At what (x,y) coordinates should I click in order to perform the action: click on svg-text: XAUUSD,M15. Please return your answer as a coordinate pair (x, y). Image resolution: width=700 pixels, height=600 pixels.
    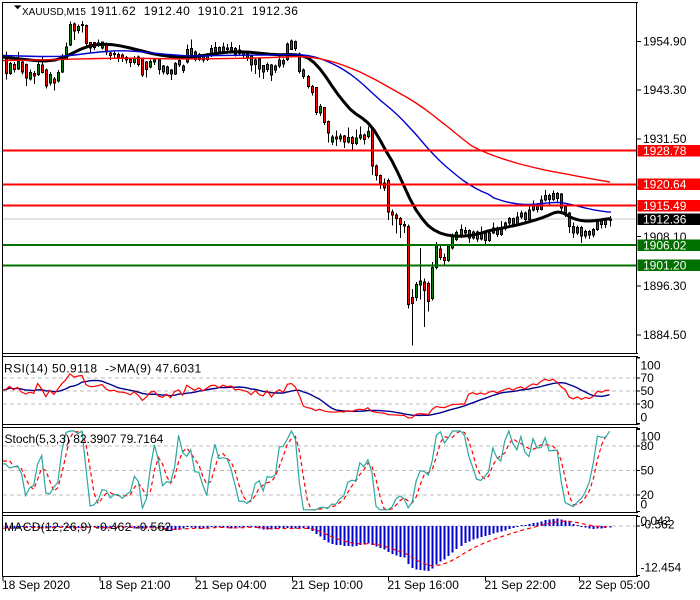
    Looking at the image, I should click on (54, 12).